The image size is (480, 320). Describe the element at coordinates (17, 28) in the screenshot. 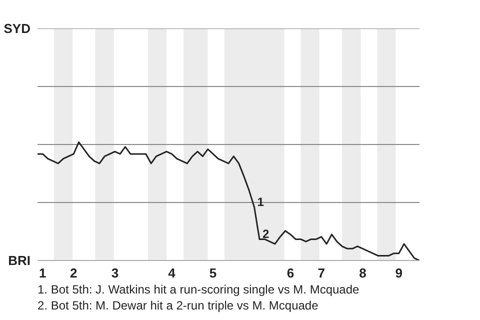

I see `text: SYD` at that location.